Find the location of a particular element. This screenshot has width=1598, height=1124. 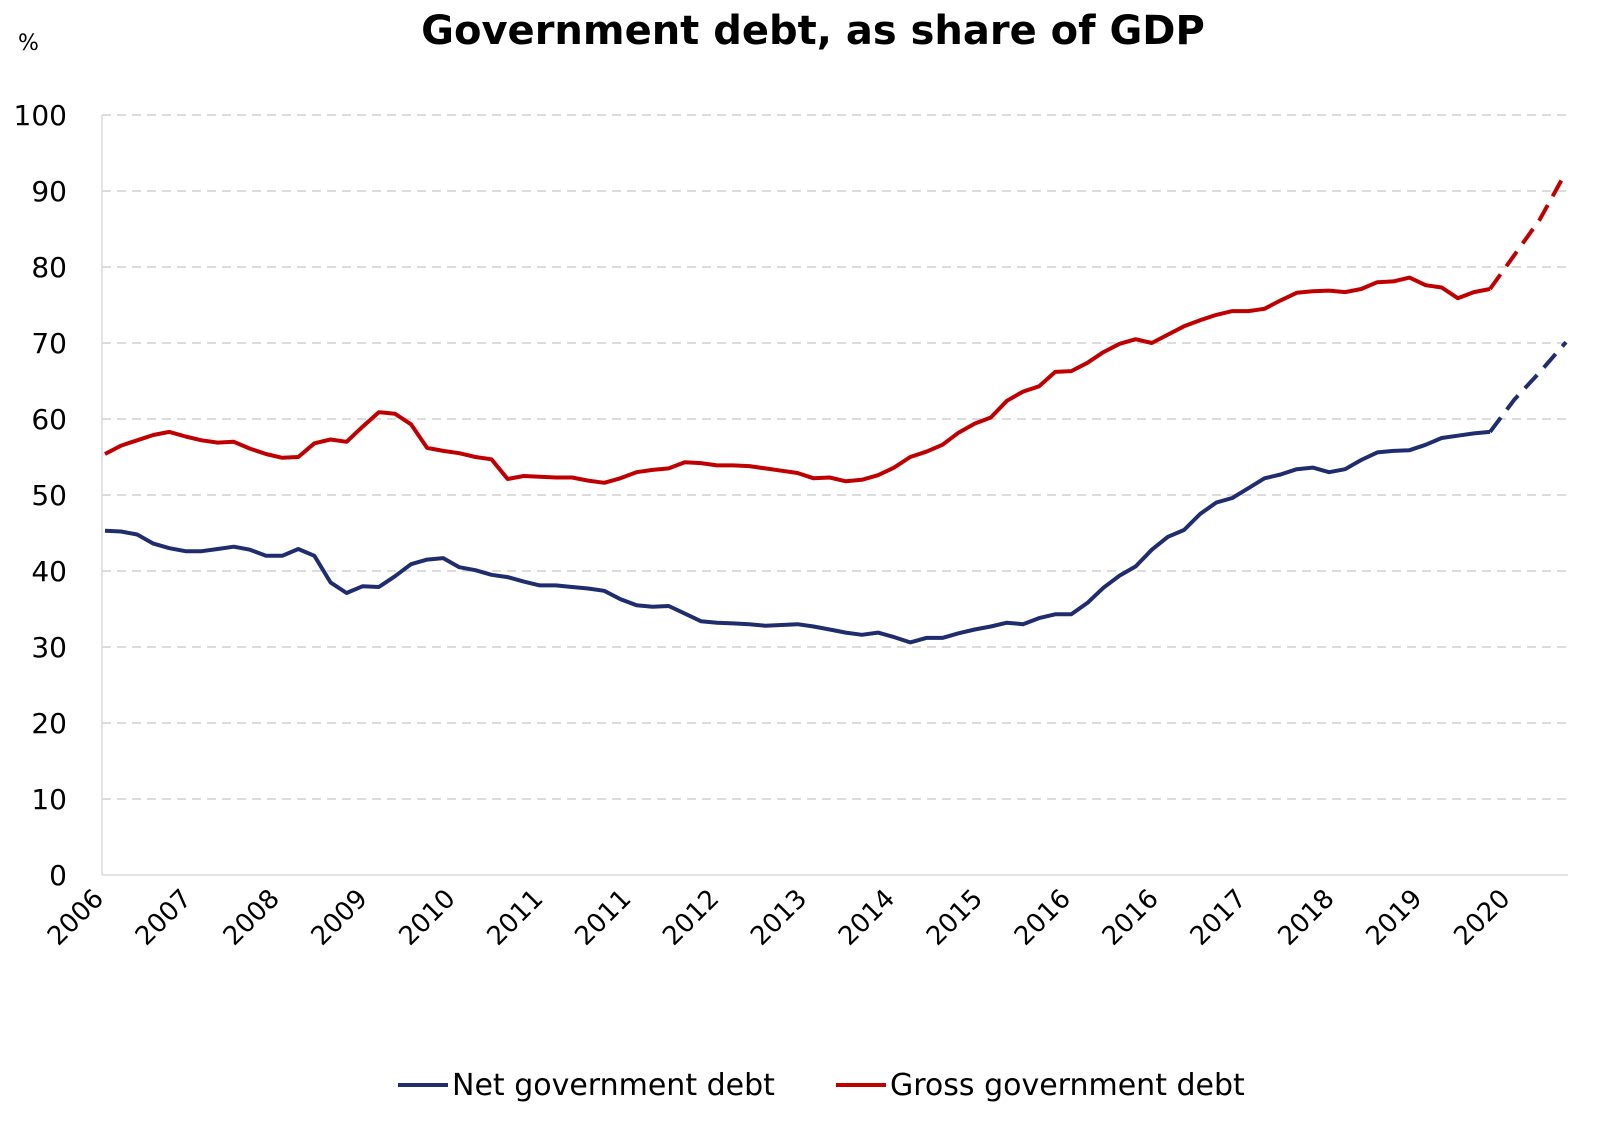

y-tick-label: 0 is located at coordinates (58, 875).